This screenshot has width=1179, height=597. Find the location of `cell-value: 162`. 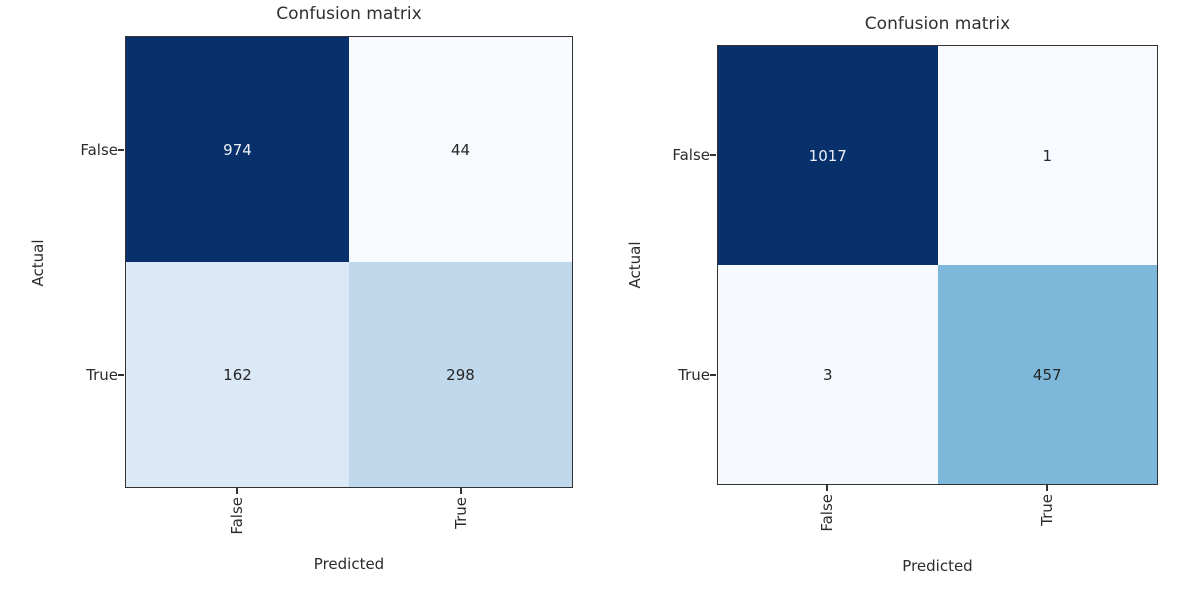

cell-value: 162 is located at coordinates (237, 374).